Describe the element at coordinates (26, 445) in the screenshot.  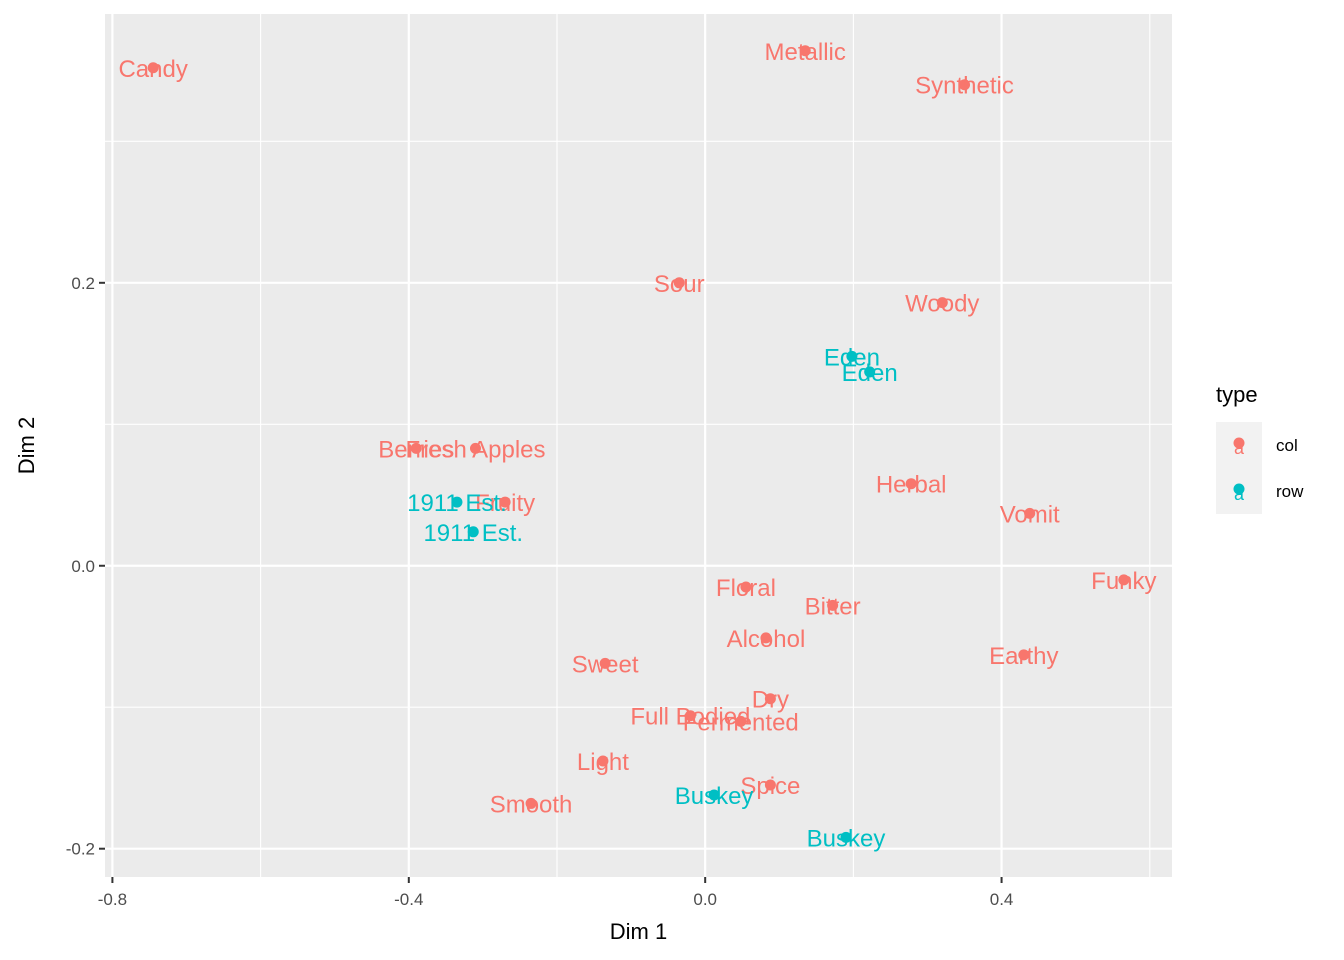
I see `y-axis-title: Dim 2` at that location.